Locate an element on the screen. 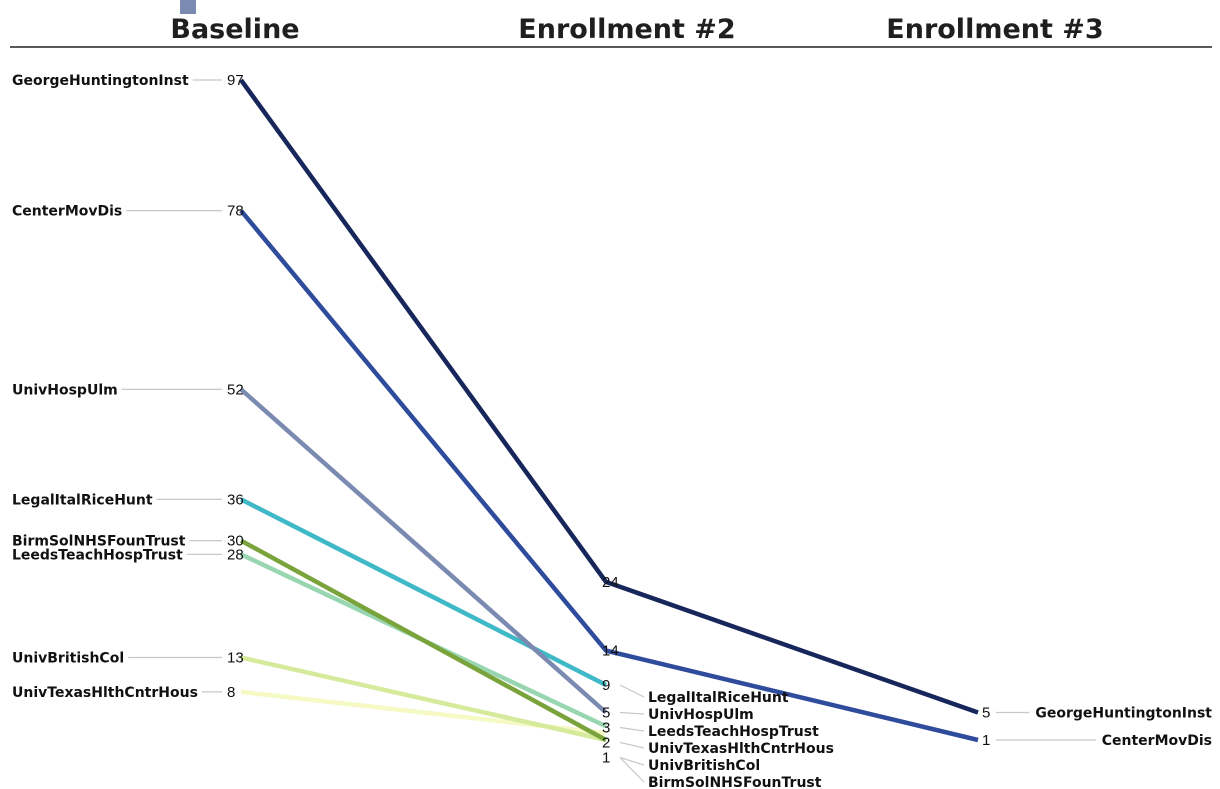 This screenshot has width=1220, height=789. baseline-value: 13 is located at coordinates (235, 658).